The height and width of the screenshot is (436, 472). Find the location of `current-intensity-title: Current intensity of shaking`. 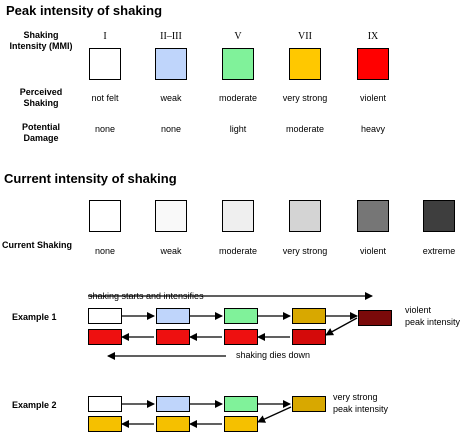

current-intensity-title: Current intensity of shaking is located at coordinates (90, 178).